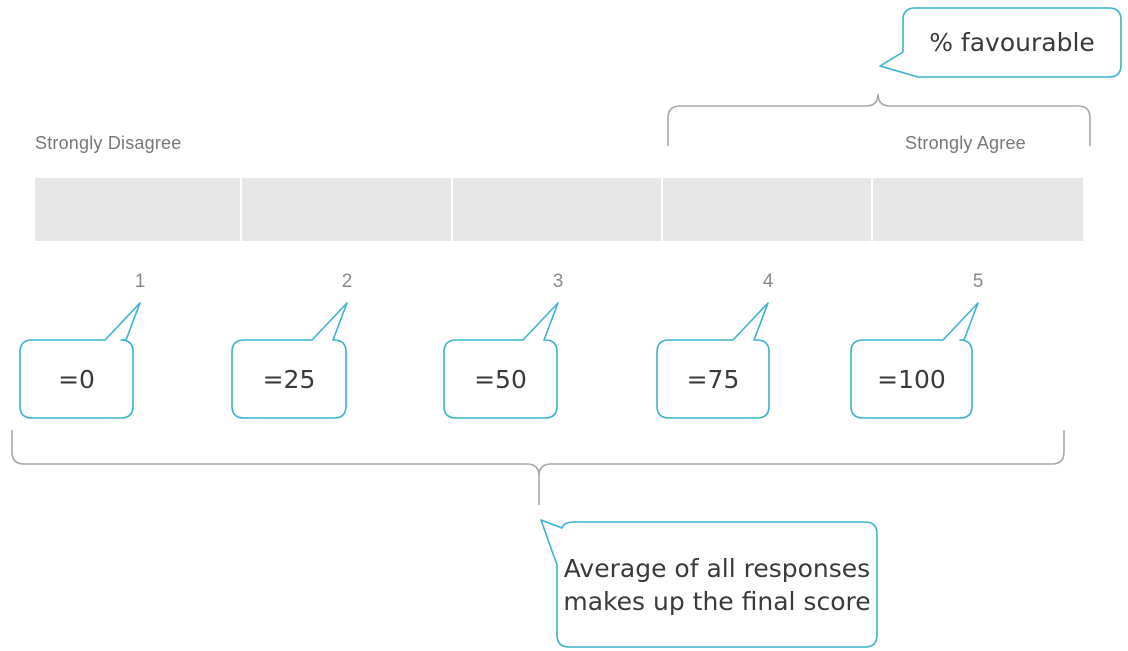 This screenshot has width=1128, height=651. Describe the element at coordinates (80, 360) in the screenshot. I see `value-callout-1-shape` at that location.